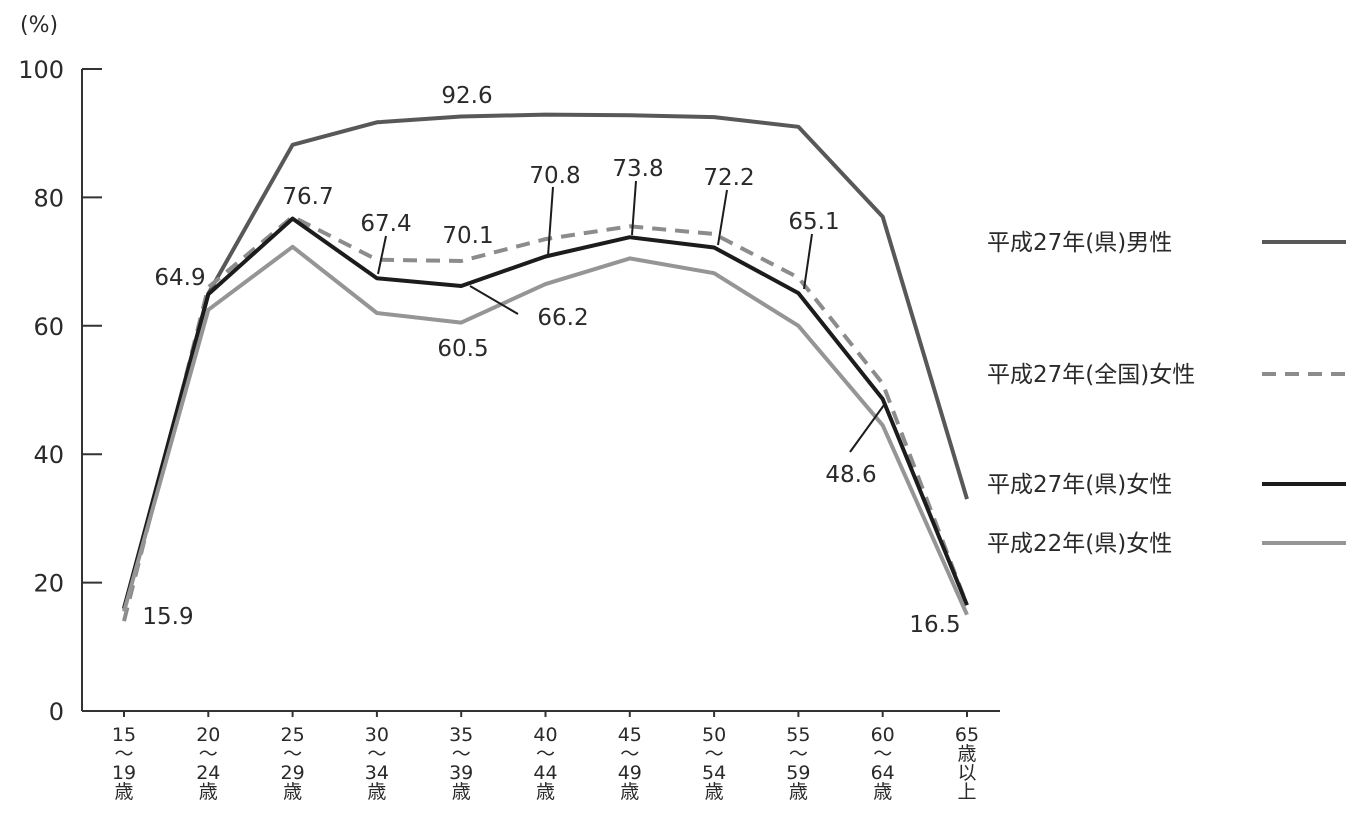  What do you see at coordinates (554, 176) in the screenshot?
I see `data-label: 70.8` at bounding box center [554, 176].